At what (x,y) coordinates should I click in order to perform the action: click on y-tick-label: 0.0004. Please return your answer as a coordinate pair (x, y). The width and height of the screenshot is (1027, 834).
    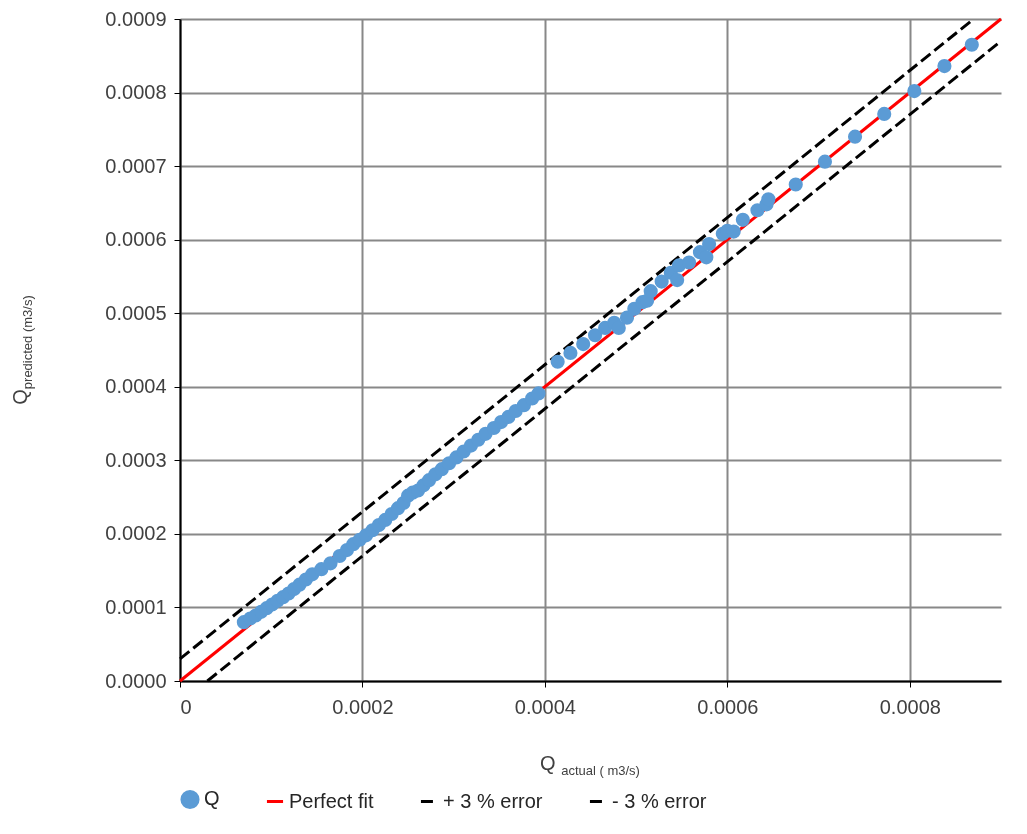
    Looking at the image, I should click on (136, 386).